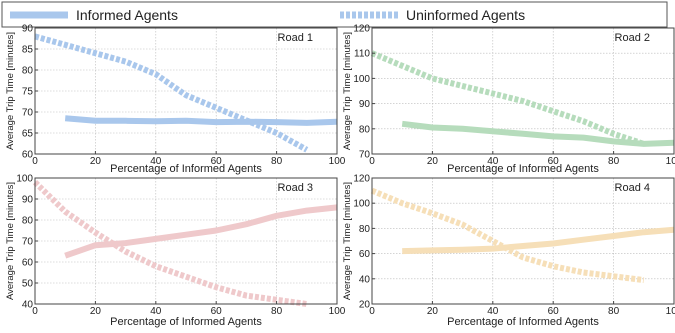 The image size is (675, 333). I want to click on legend-label-uninformed: Uninformed Agents, so click(465, 15).